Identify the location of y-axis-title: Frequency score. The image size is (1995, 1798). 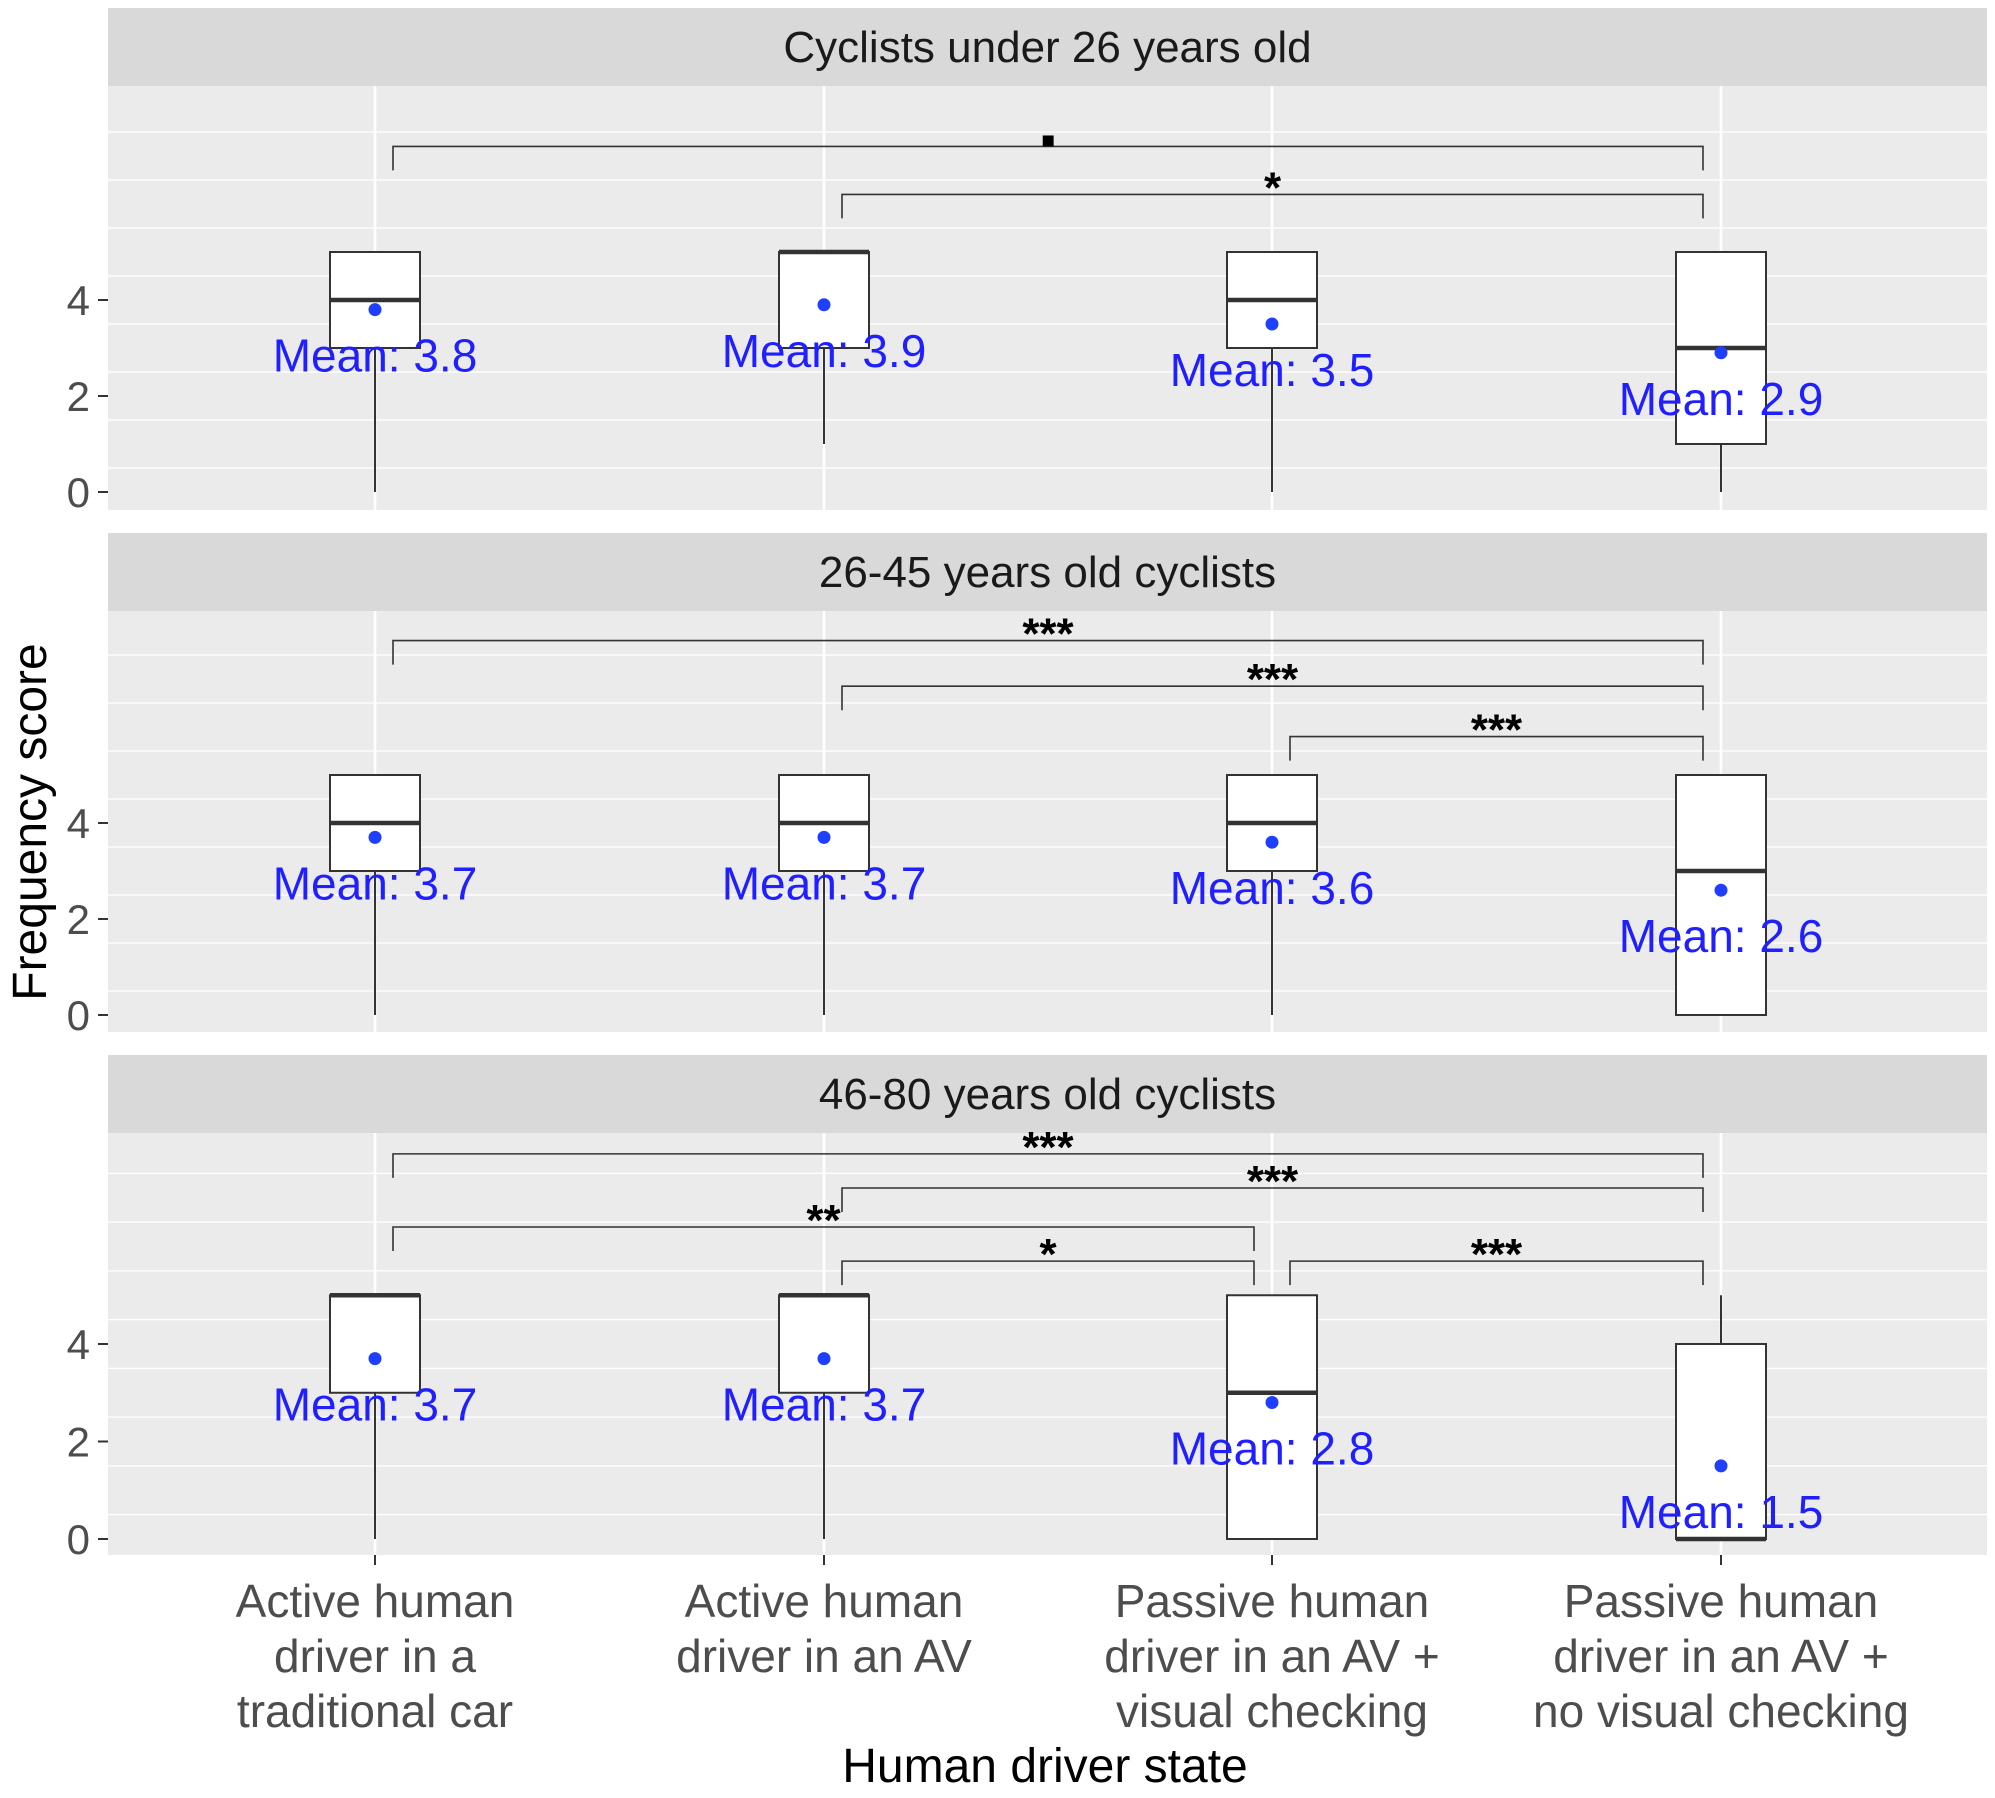
(30, 822).